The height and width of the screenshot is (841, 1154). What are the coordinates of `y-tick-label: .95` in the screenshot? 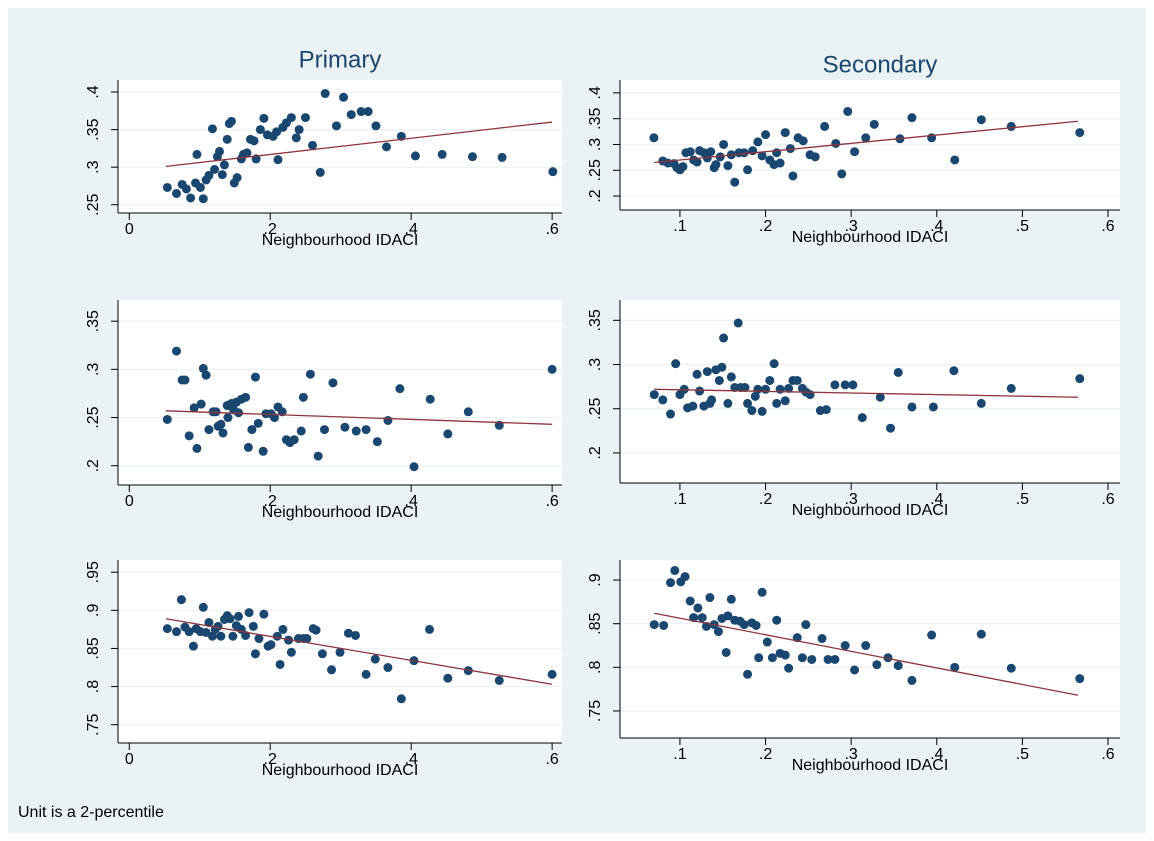 It's located at (93, 572).